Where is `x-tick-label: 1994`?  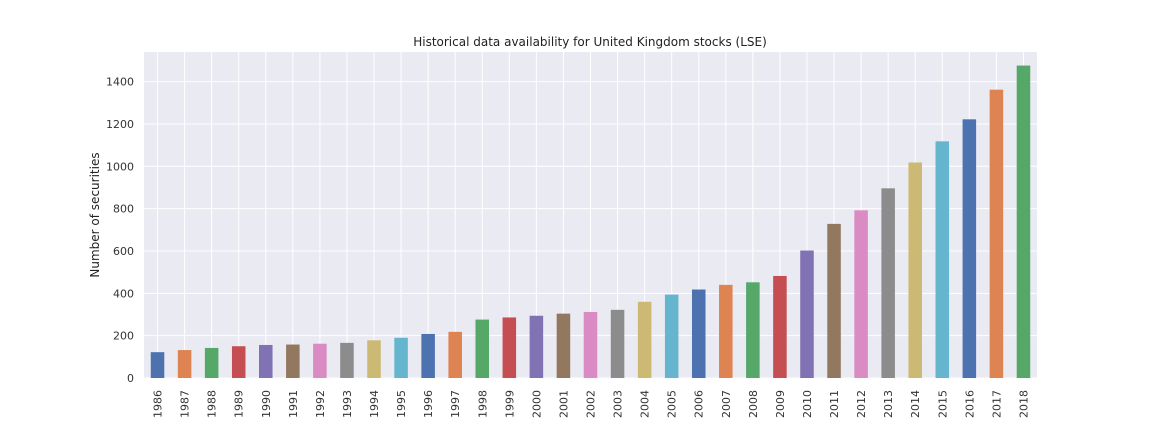
x-tick-label: 1994 is located at coordinates (374, 404).